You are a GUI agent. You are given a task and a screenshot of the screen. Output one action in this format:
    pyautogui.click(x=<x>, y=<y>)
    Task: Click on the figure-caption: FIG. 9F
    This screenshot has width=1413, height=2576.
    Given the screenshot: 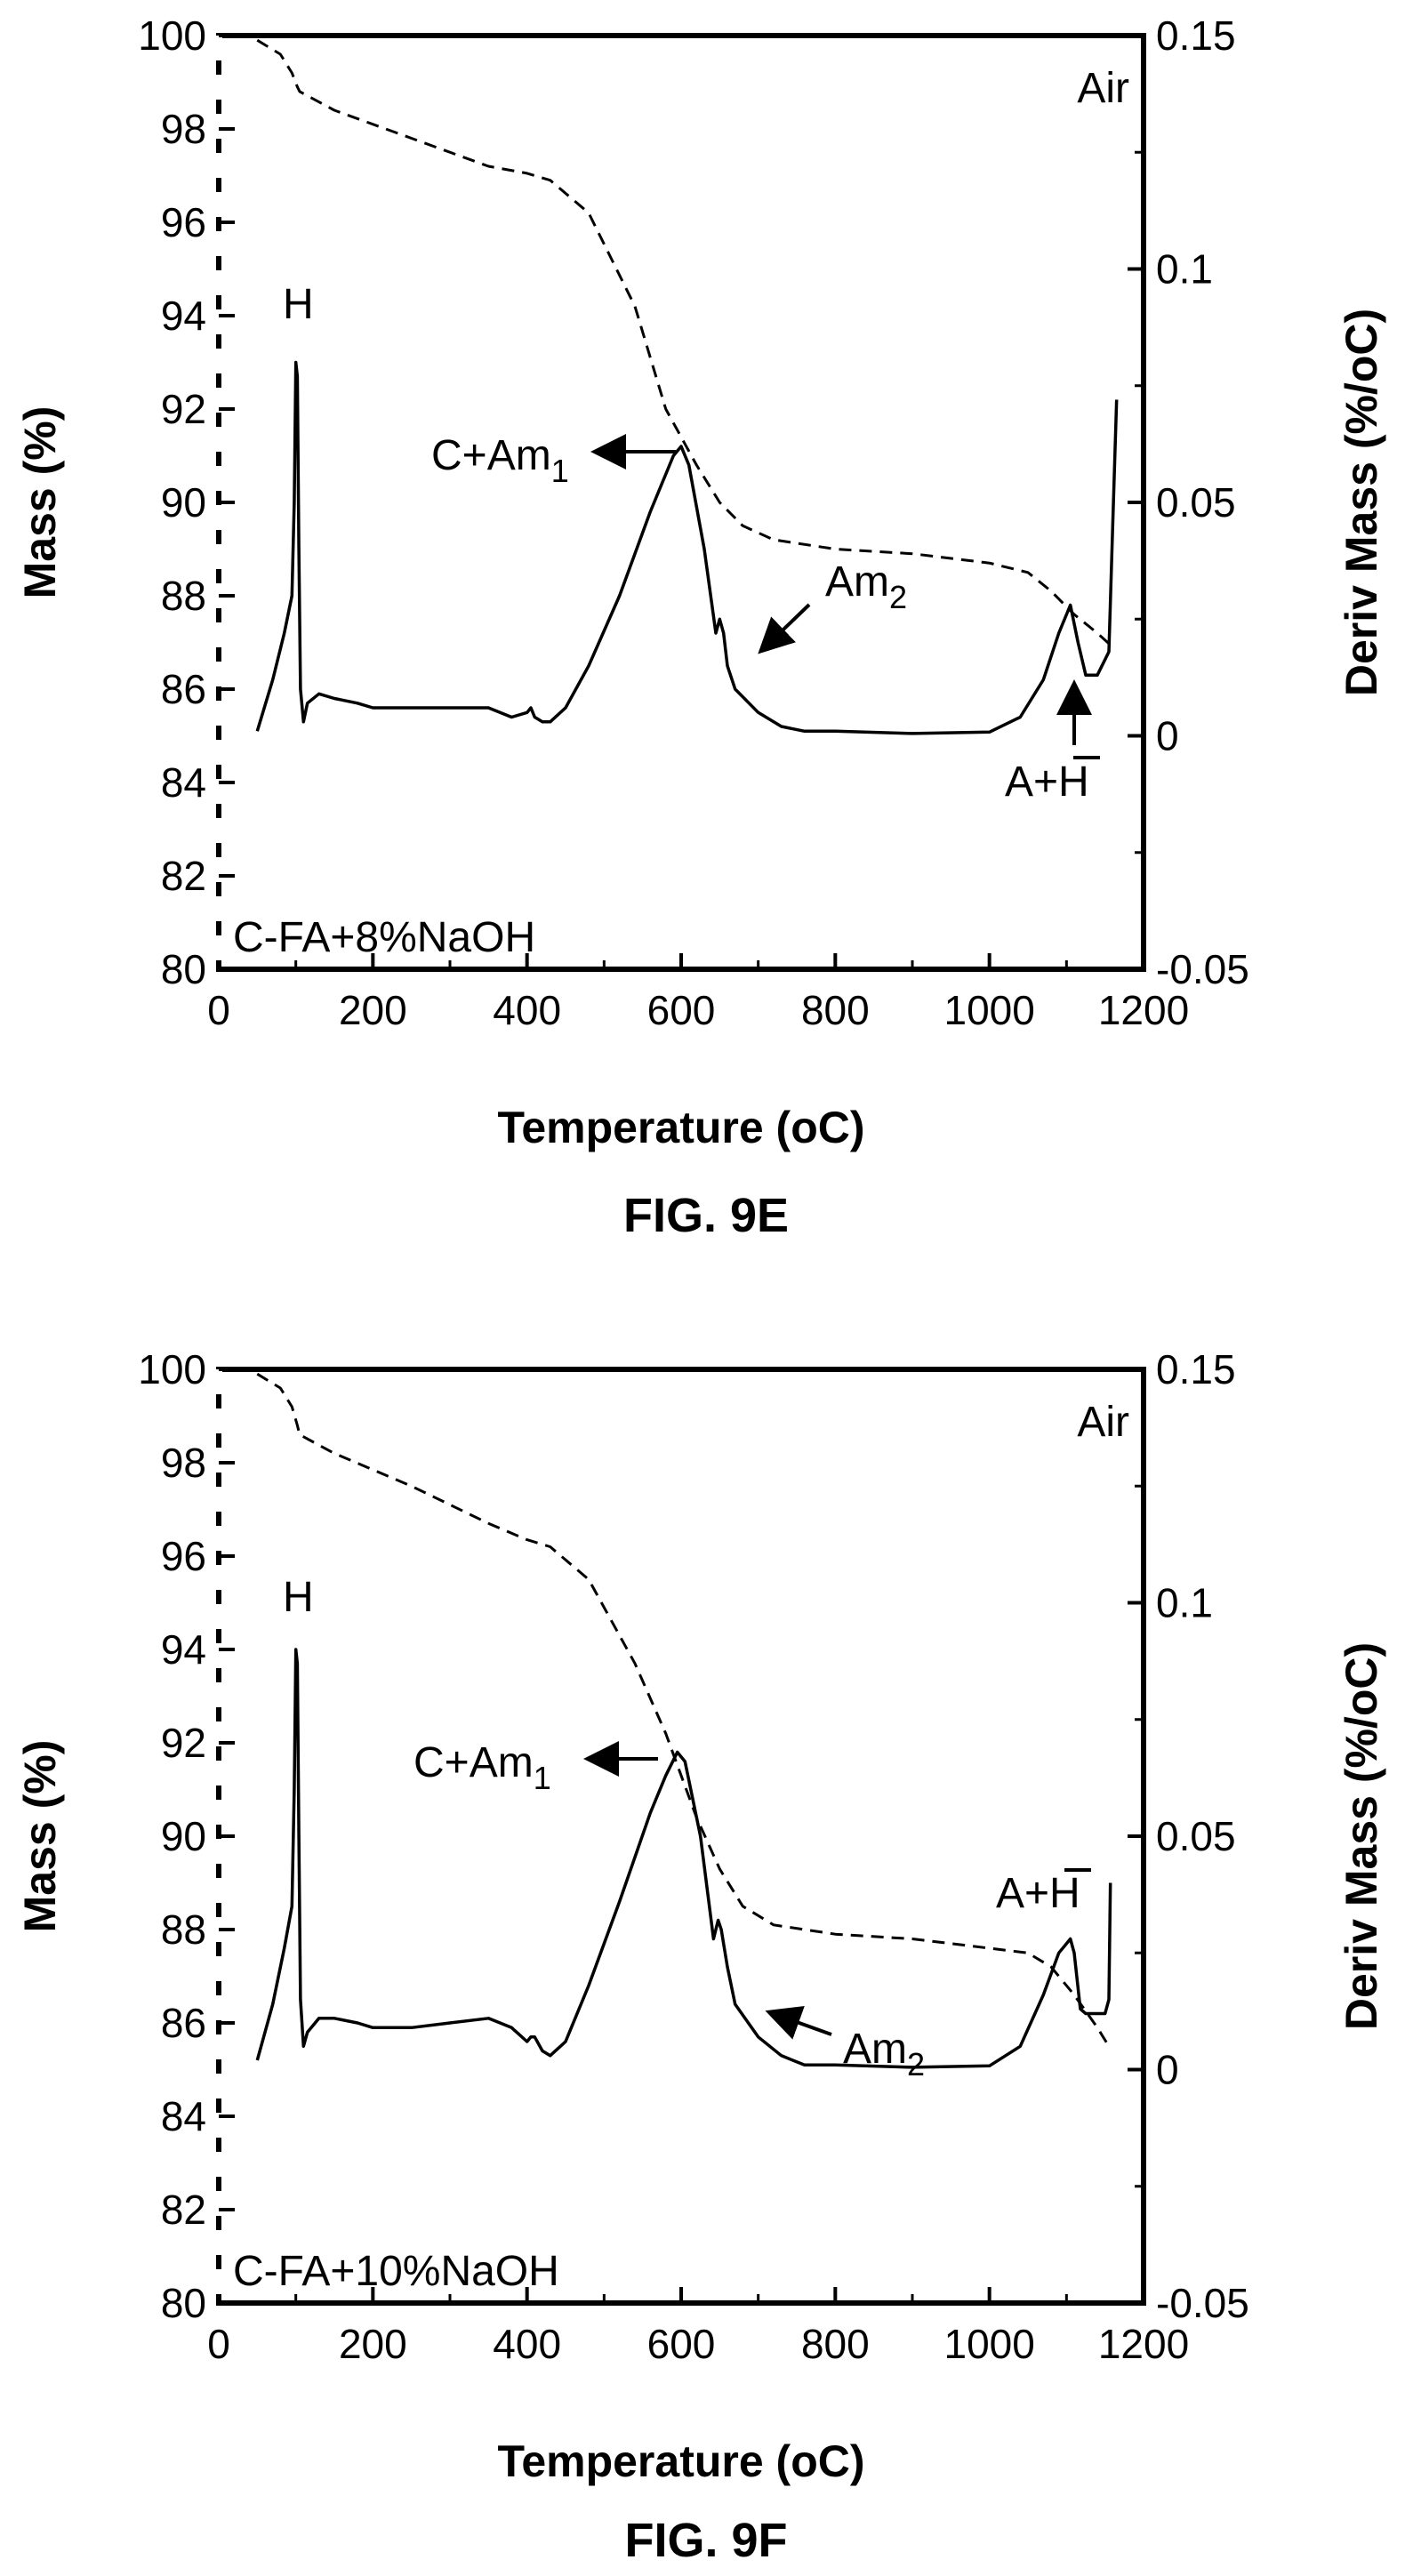 What is the action you would take?
    pyautogui.click(x=705, y=2540)
    